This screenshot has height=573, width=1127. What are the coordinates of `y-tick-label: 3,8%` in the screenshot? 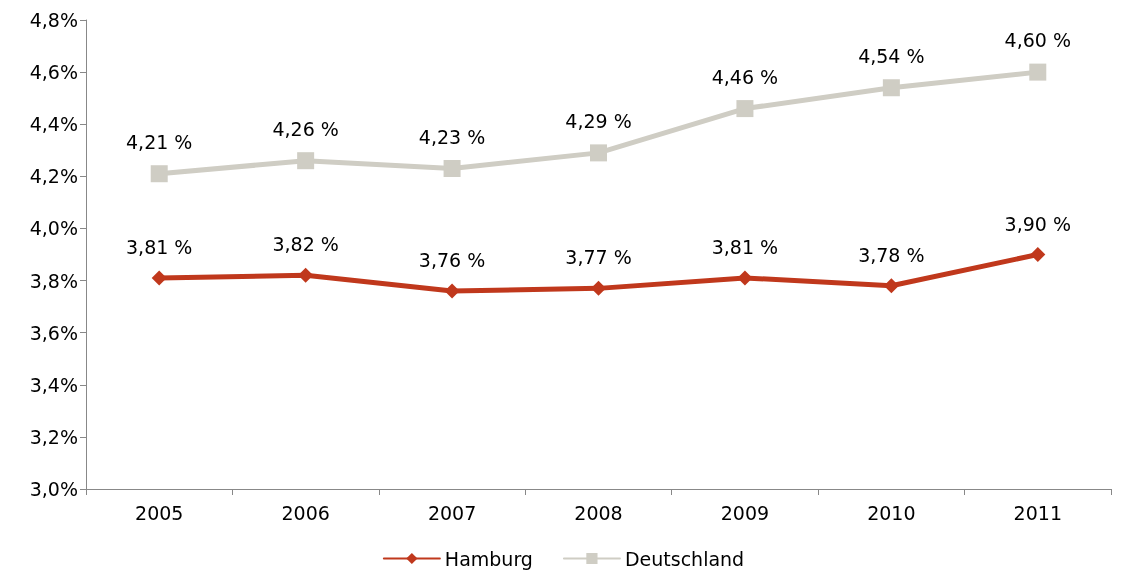 It's located at (53, 280).